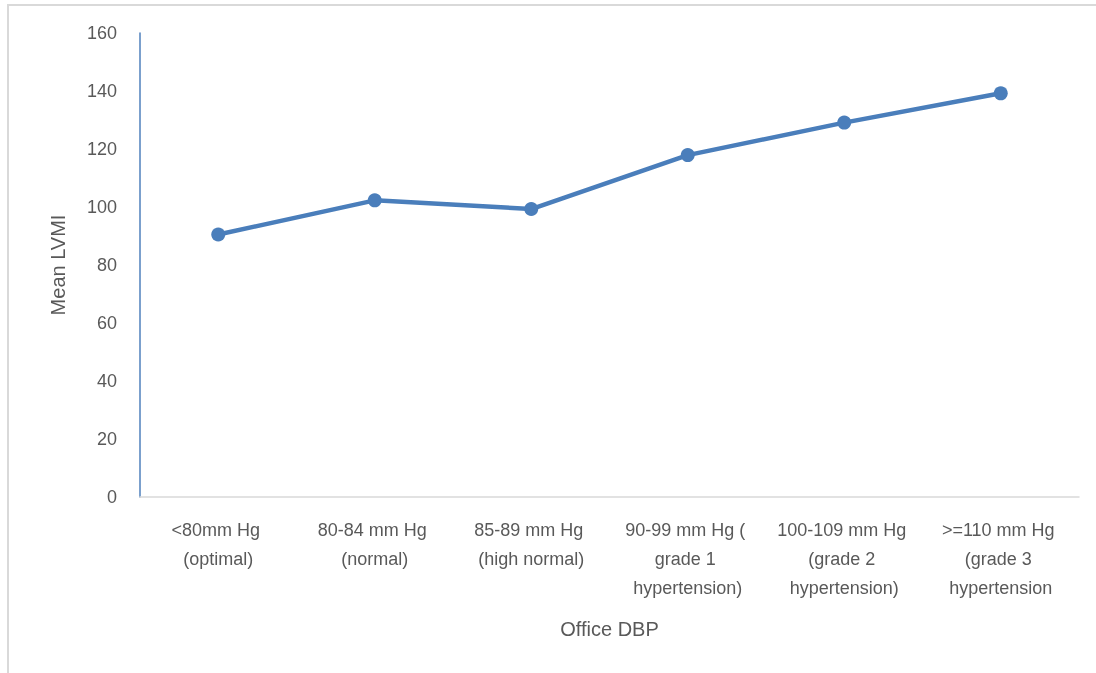 This screenshot has height=673, width=1096. I want to click on x-tick-label: <80mm Hg (optimal), so click(218, 544).